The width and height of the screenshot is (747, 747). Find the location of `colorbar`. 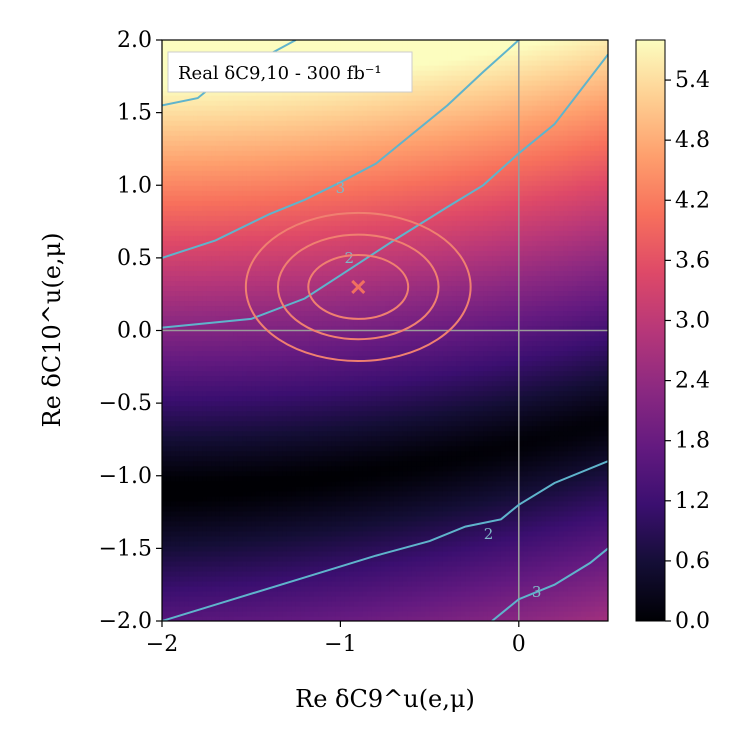

colorbar is located at coordinates (650, 330).